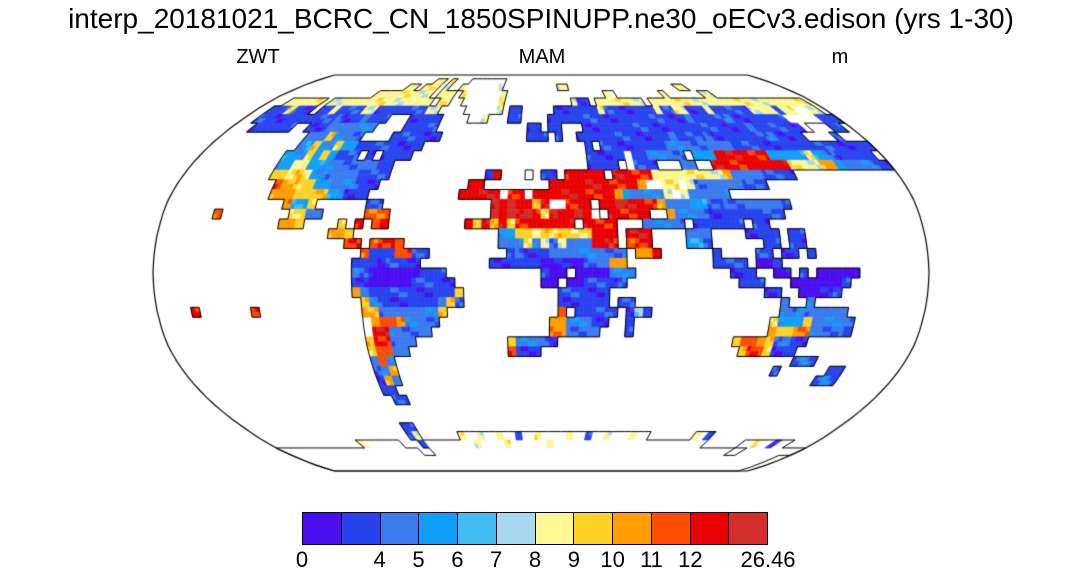 This screenshot has width=1082, height=574. I want to click on colorbar-tick-label: 10, so click(612, 559).